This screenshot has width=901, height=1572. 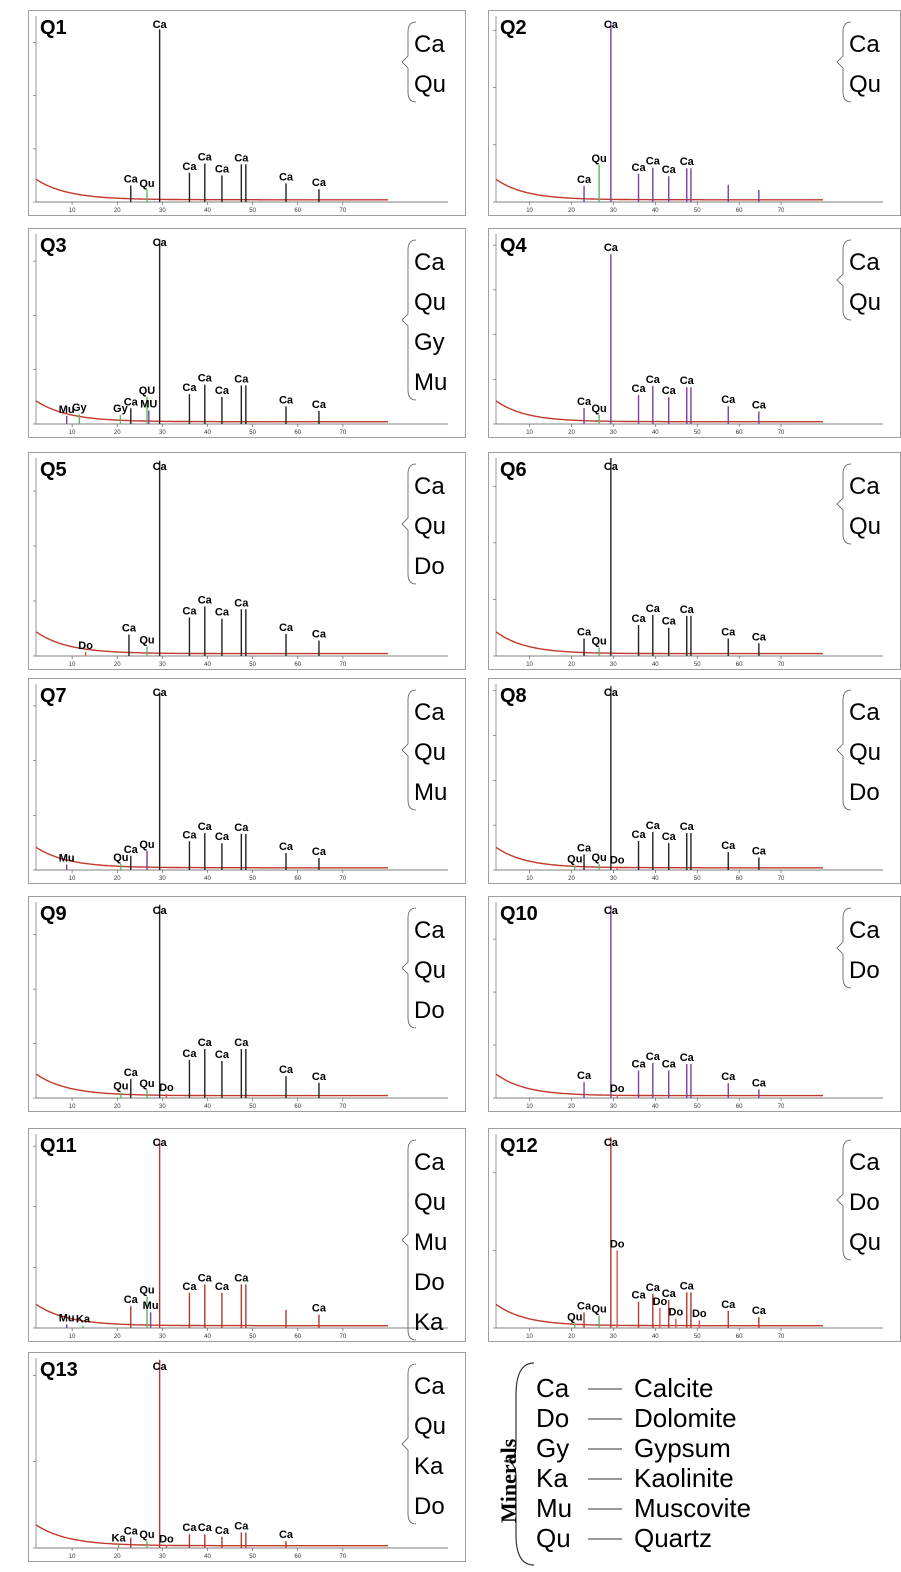 What do you see at coordinates (429, 1506) in the screenshot?
I see `mineral-code: Do` at bounding box center [429, 1506].